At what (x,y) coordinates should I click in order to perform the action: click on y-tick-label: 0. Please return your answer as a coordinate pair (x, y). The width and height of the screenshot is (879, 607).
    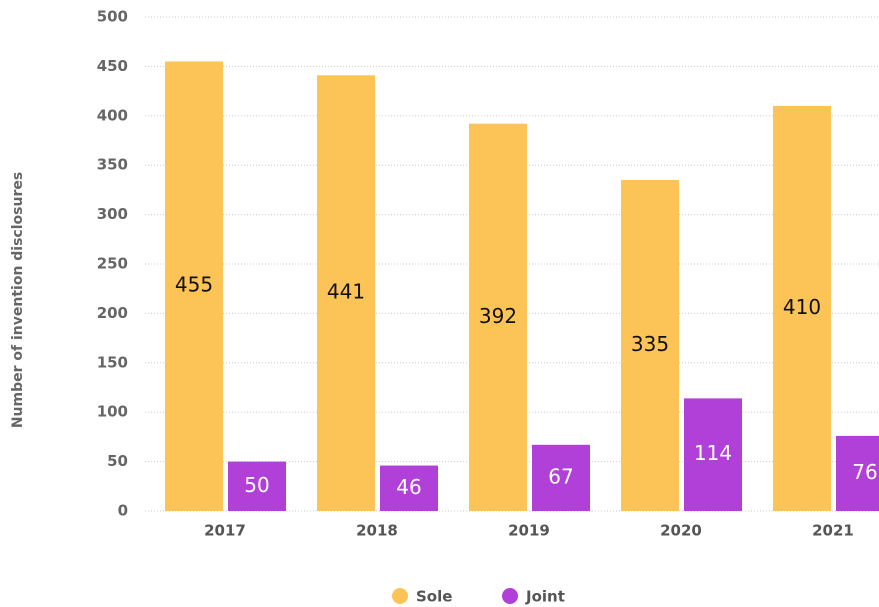
    Looking at the image, I should click on (123, 511).